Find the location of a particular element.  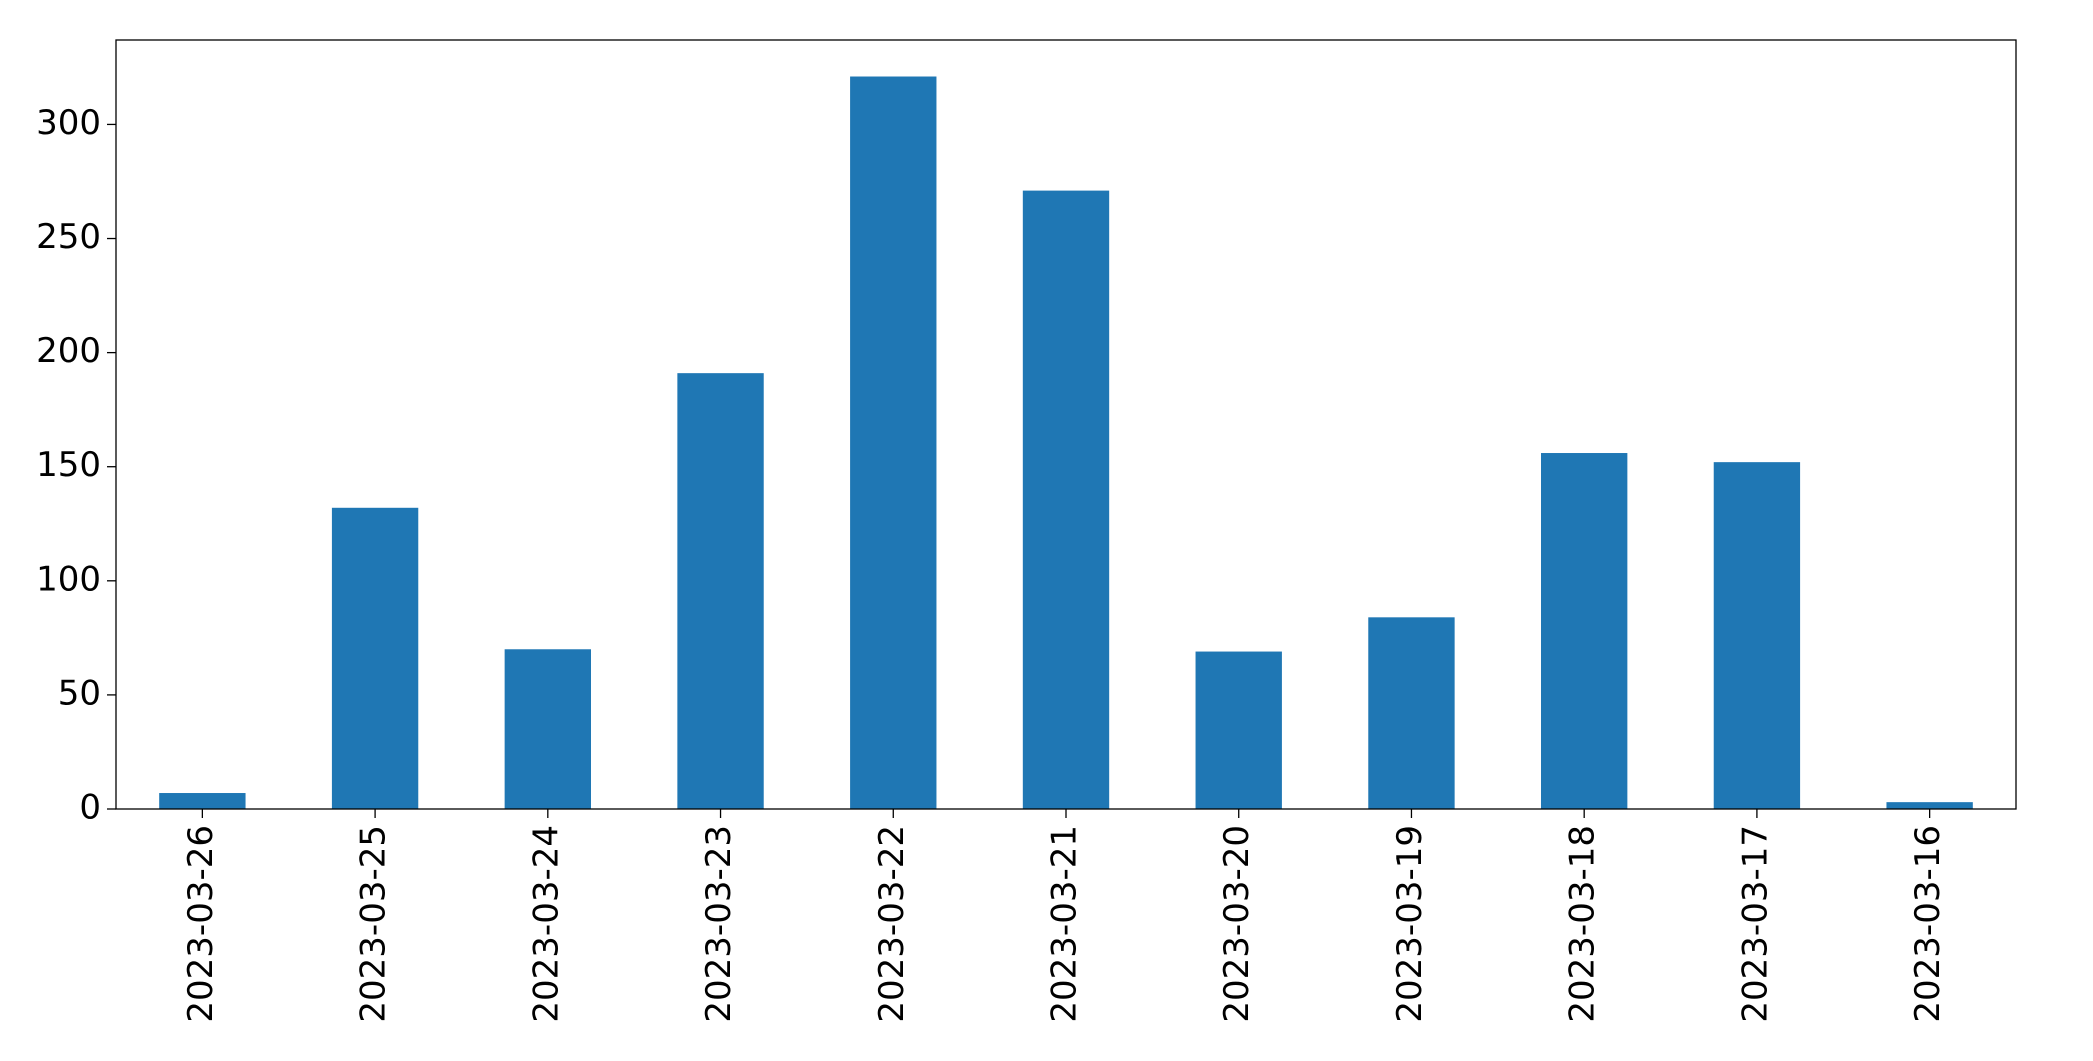

x-tick-label: 2023-03-22 is located at coordinates (892, 924).